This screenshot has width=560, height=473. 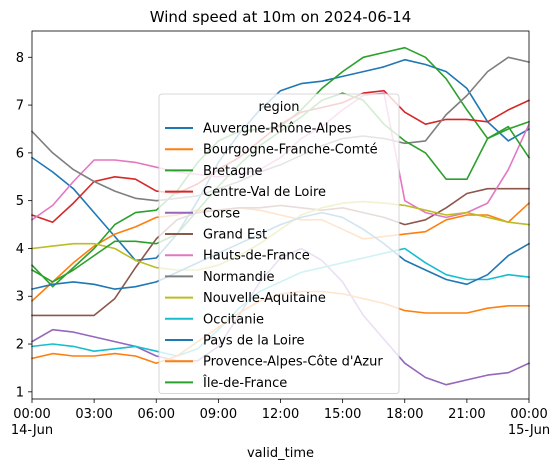 What do you see at coordinates (277, 129) in the screenshot?
I see `legend-label-1: Auvergne-Rhône-Alpes` at bounding box center [277, 129].